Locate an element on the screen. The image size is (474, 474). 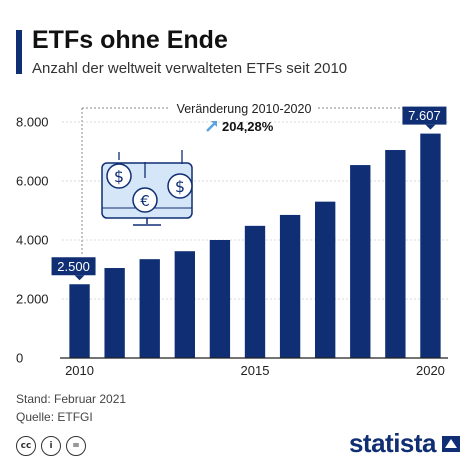
bar-2010 is located at coordinates (79, 321).